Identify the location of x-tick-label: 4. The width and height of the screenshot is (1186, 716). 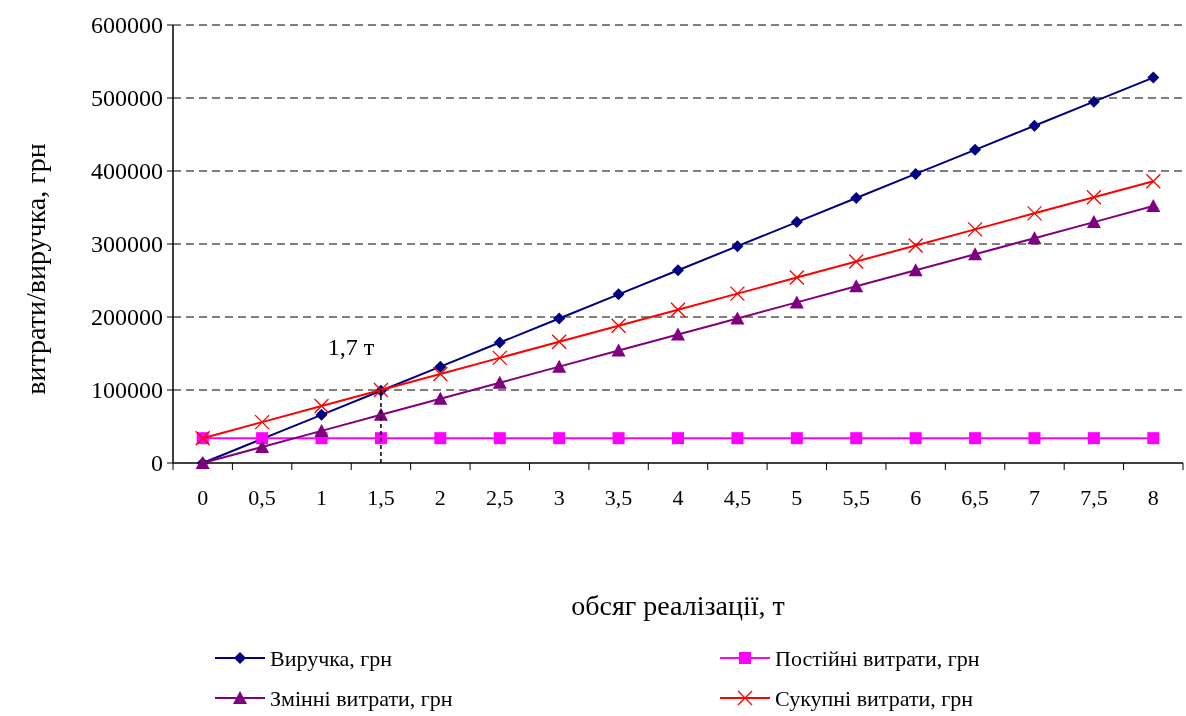
(678, 497).